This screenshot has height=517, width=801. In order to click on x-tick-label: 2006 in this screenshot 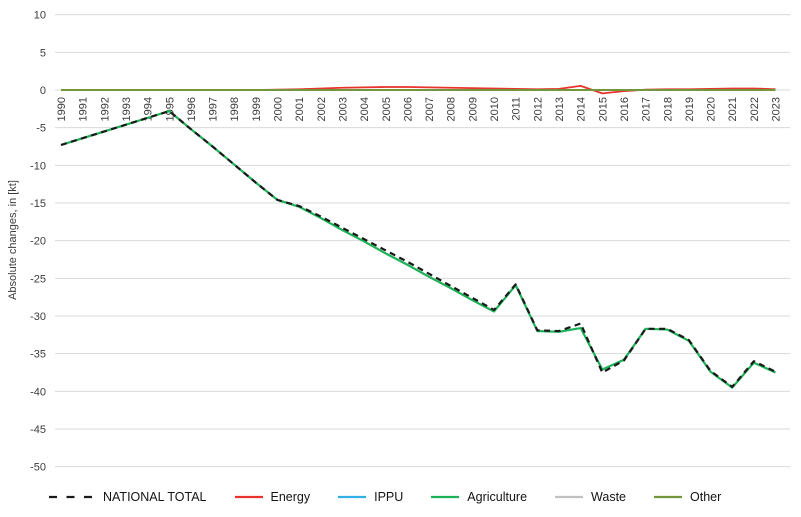, I will do `click(408, 109)`.